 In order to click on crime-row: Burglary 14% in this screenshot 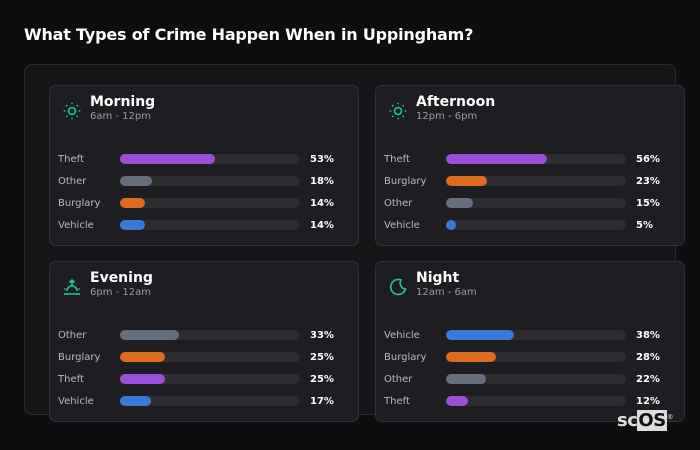, I will do `click(203, 203)`.